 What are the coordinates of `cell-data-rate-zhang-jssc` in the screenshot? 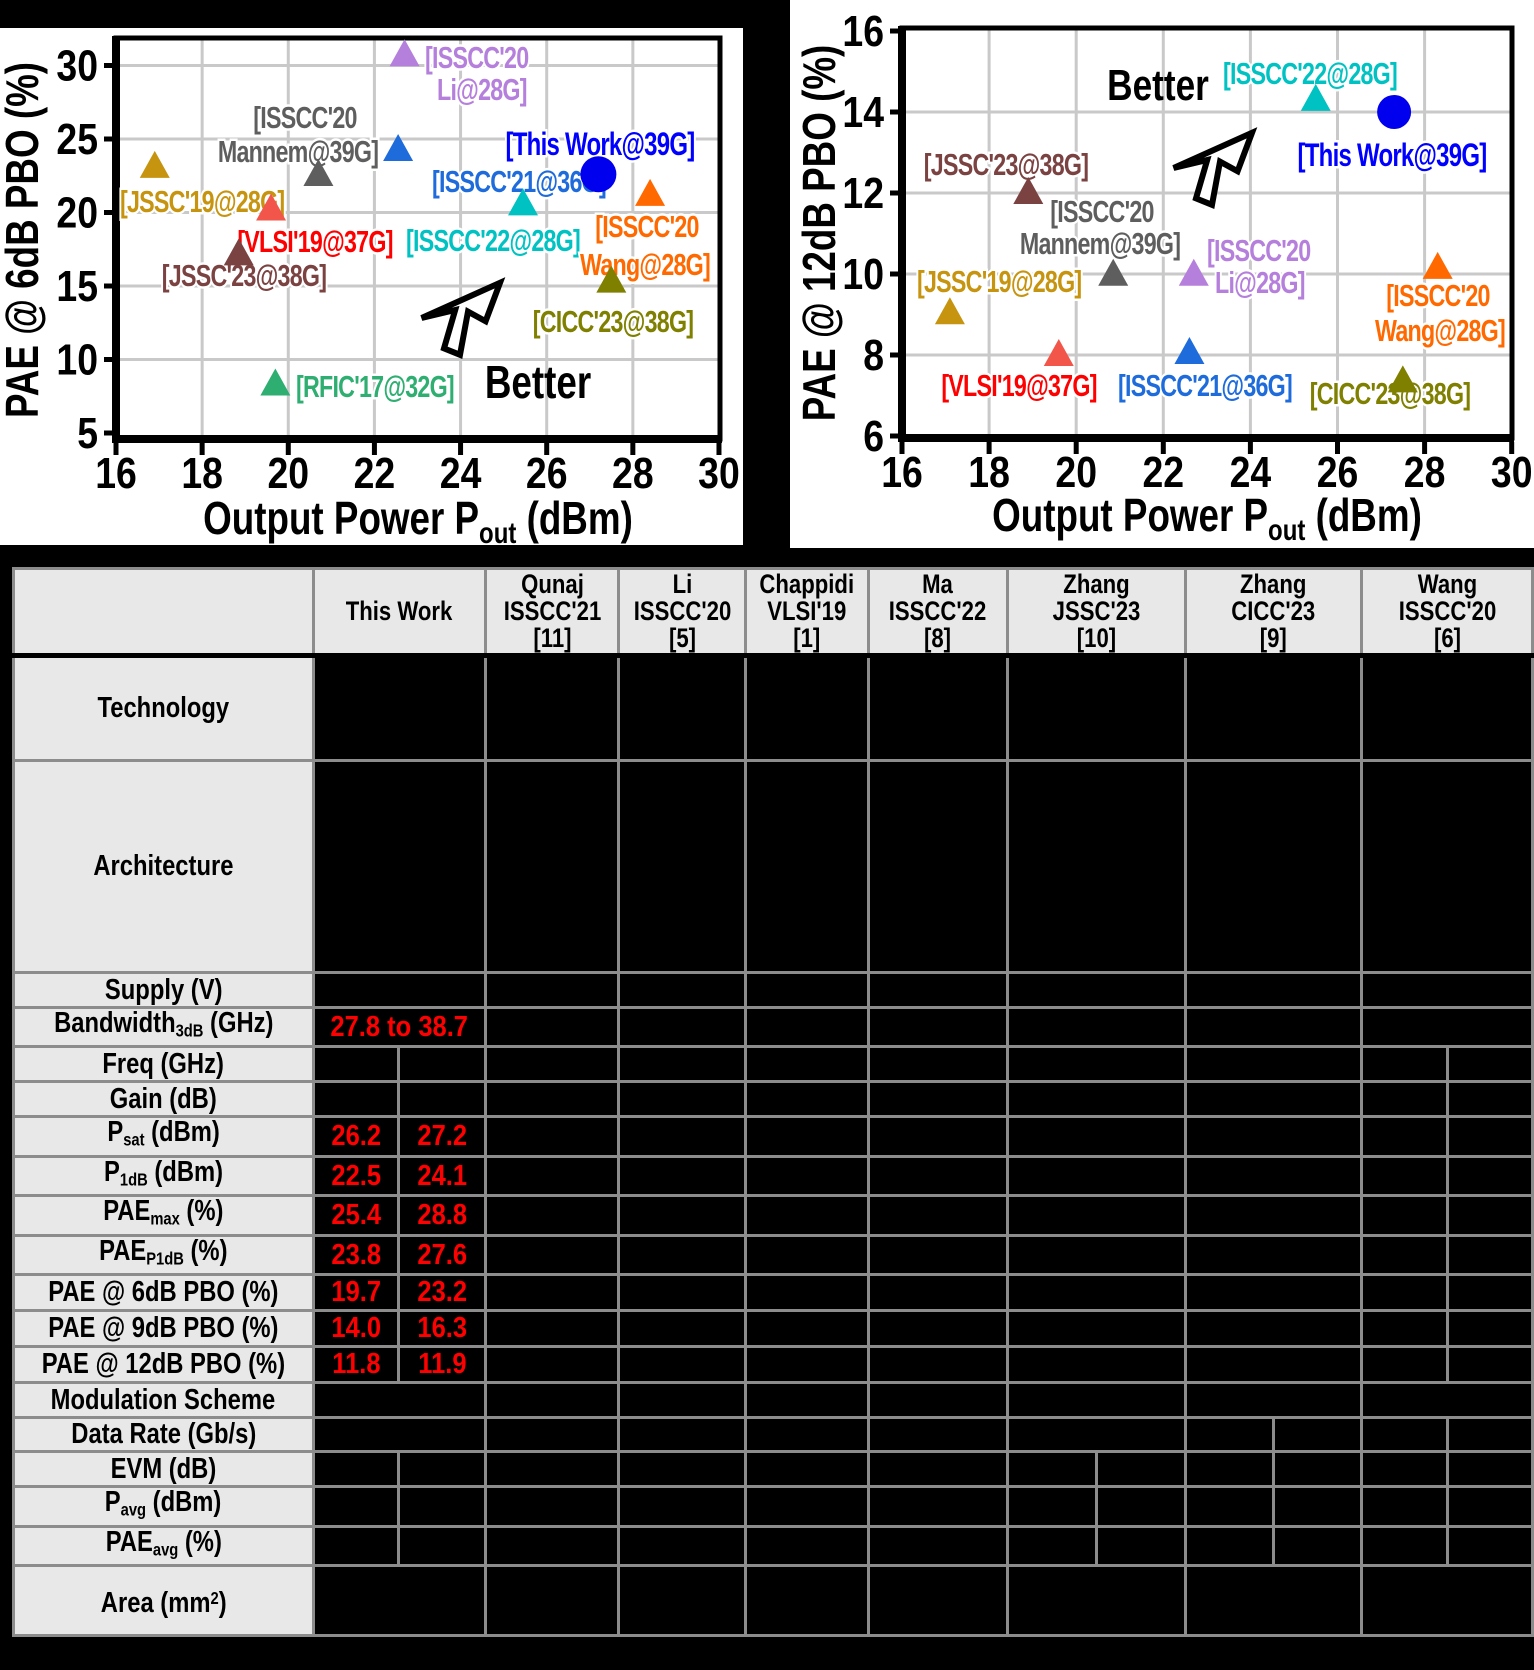 It's located at (1096, 1435).